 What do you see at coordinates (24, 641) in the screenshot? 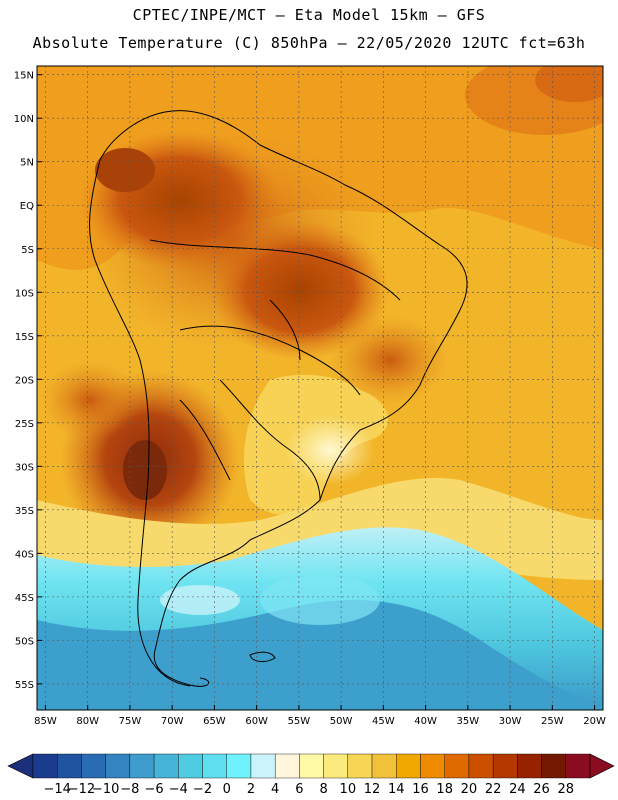
I see `lat-tick-label: 50S` at bounding box center [24, 641].